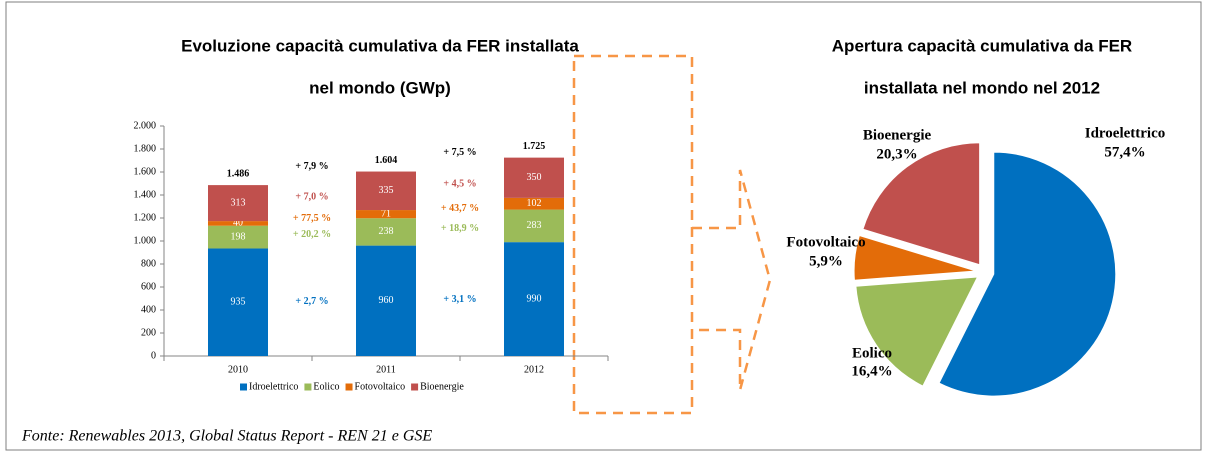 The image size is (1207, 453). I want to click on y-tick-label: 2.000, so click(145, 125).